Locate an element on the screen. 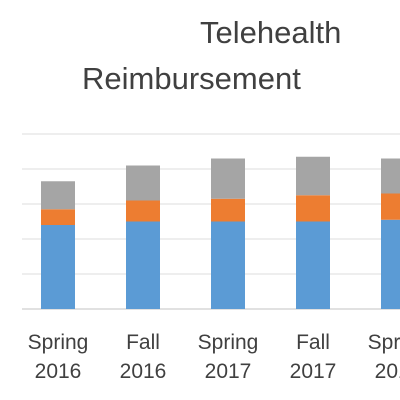 The height and width of the screenshot is (400, 400). x-tick-label-line-2: 2018 is located at coordinates (387, 371).